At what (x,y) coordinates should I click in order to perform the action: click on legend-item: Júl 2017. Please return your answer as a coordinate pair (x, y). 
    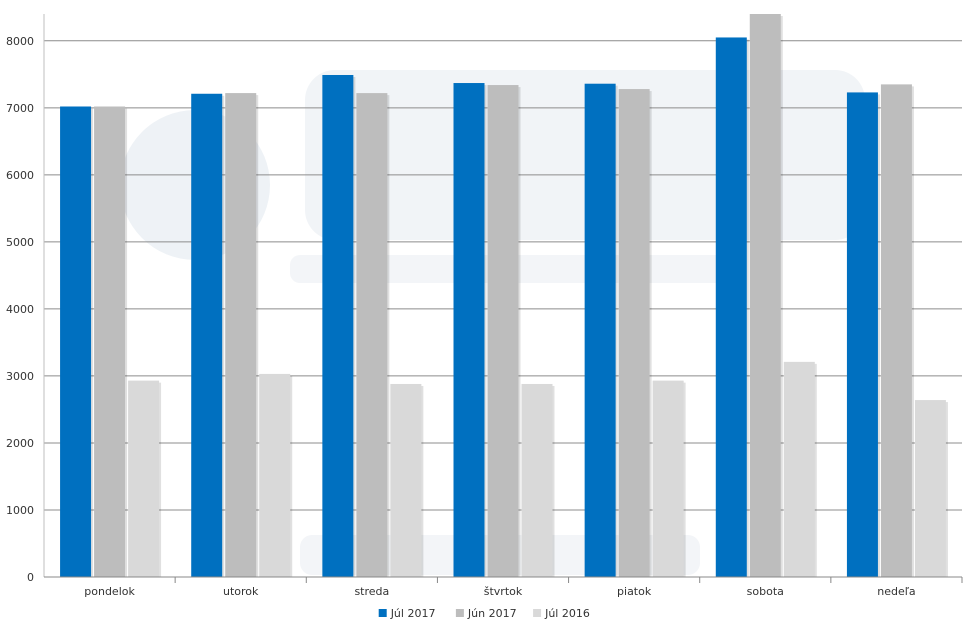
    Looking at the image, I should click on (407, 613).